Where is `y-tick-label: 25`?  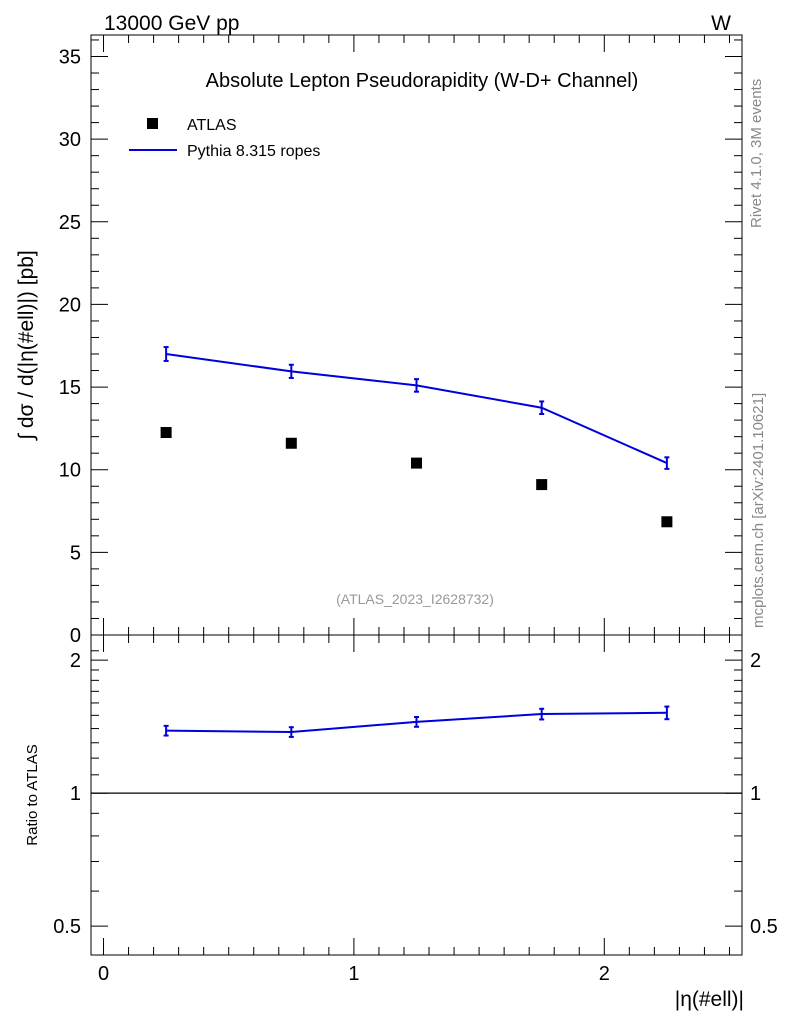
y-tick-label: 25 is located at coordinates (70, 223).